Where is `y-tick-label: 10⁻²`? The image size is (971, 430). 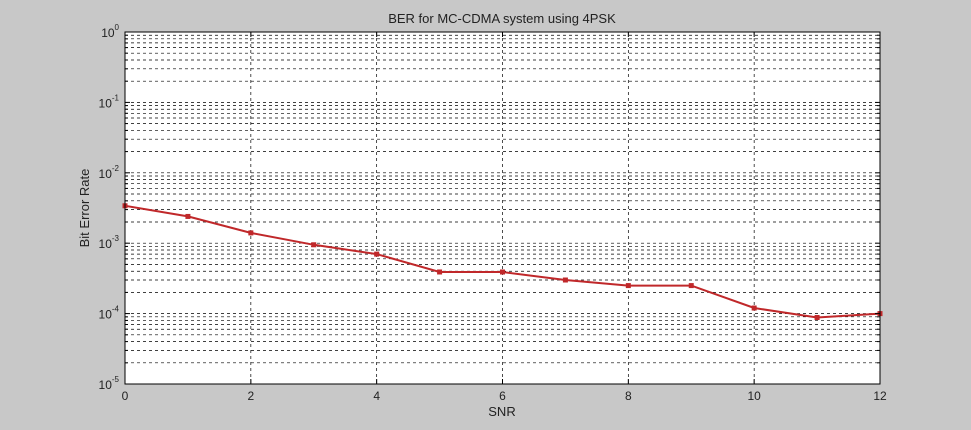 y-tick-label: 10⁻² is located at coordinates (109, 172).